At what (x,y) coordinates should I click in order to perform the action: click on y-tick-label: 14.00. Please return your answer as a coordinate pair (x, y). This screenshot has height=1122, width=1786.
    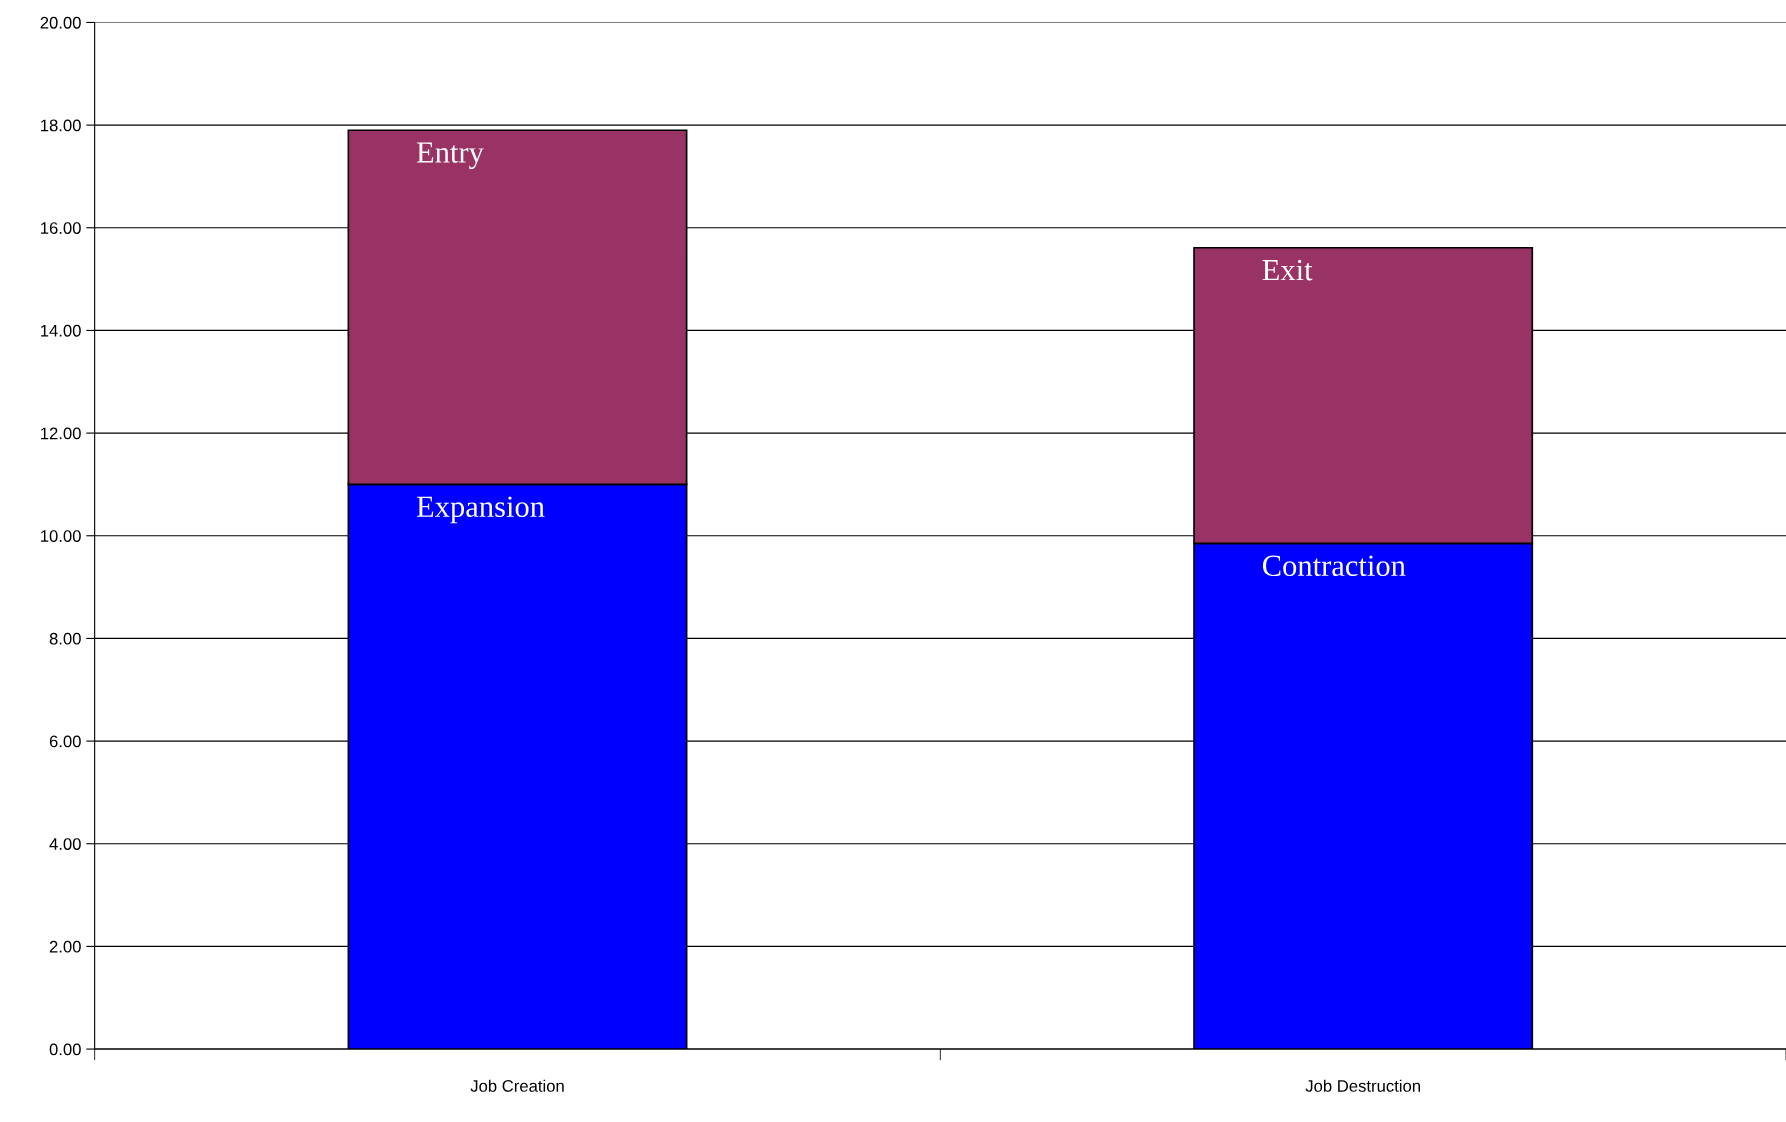
    Looking at the image, I should click on (61, 330).